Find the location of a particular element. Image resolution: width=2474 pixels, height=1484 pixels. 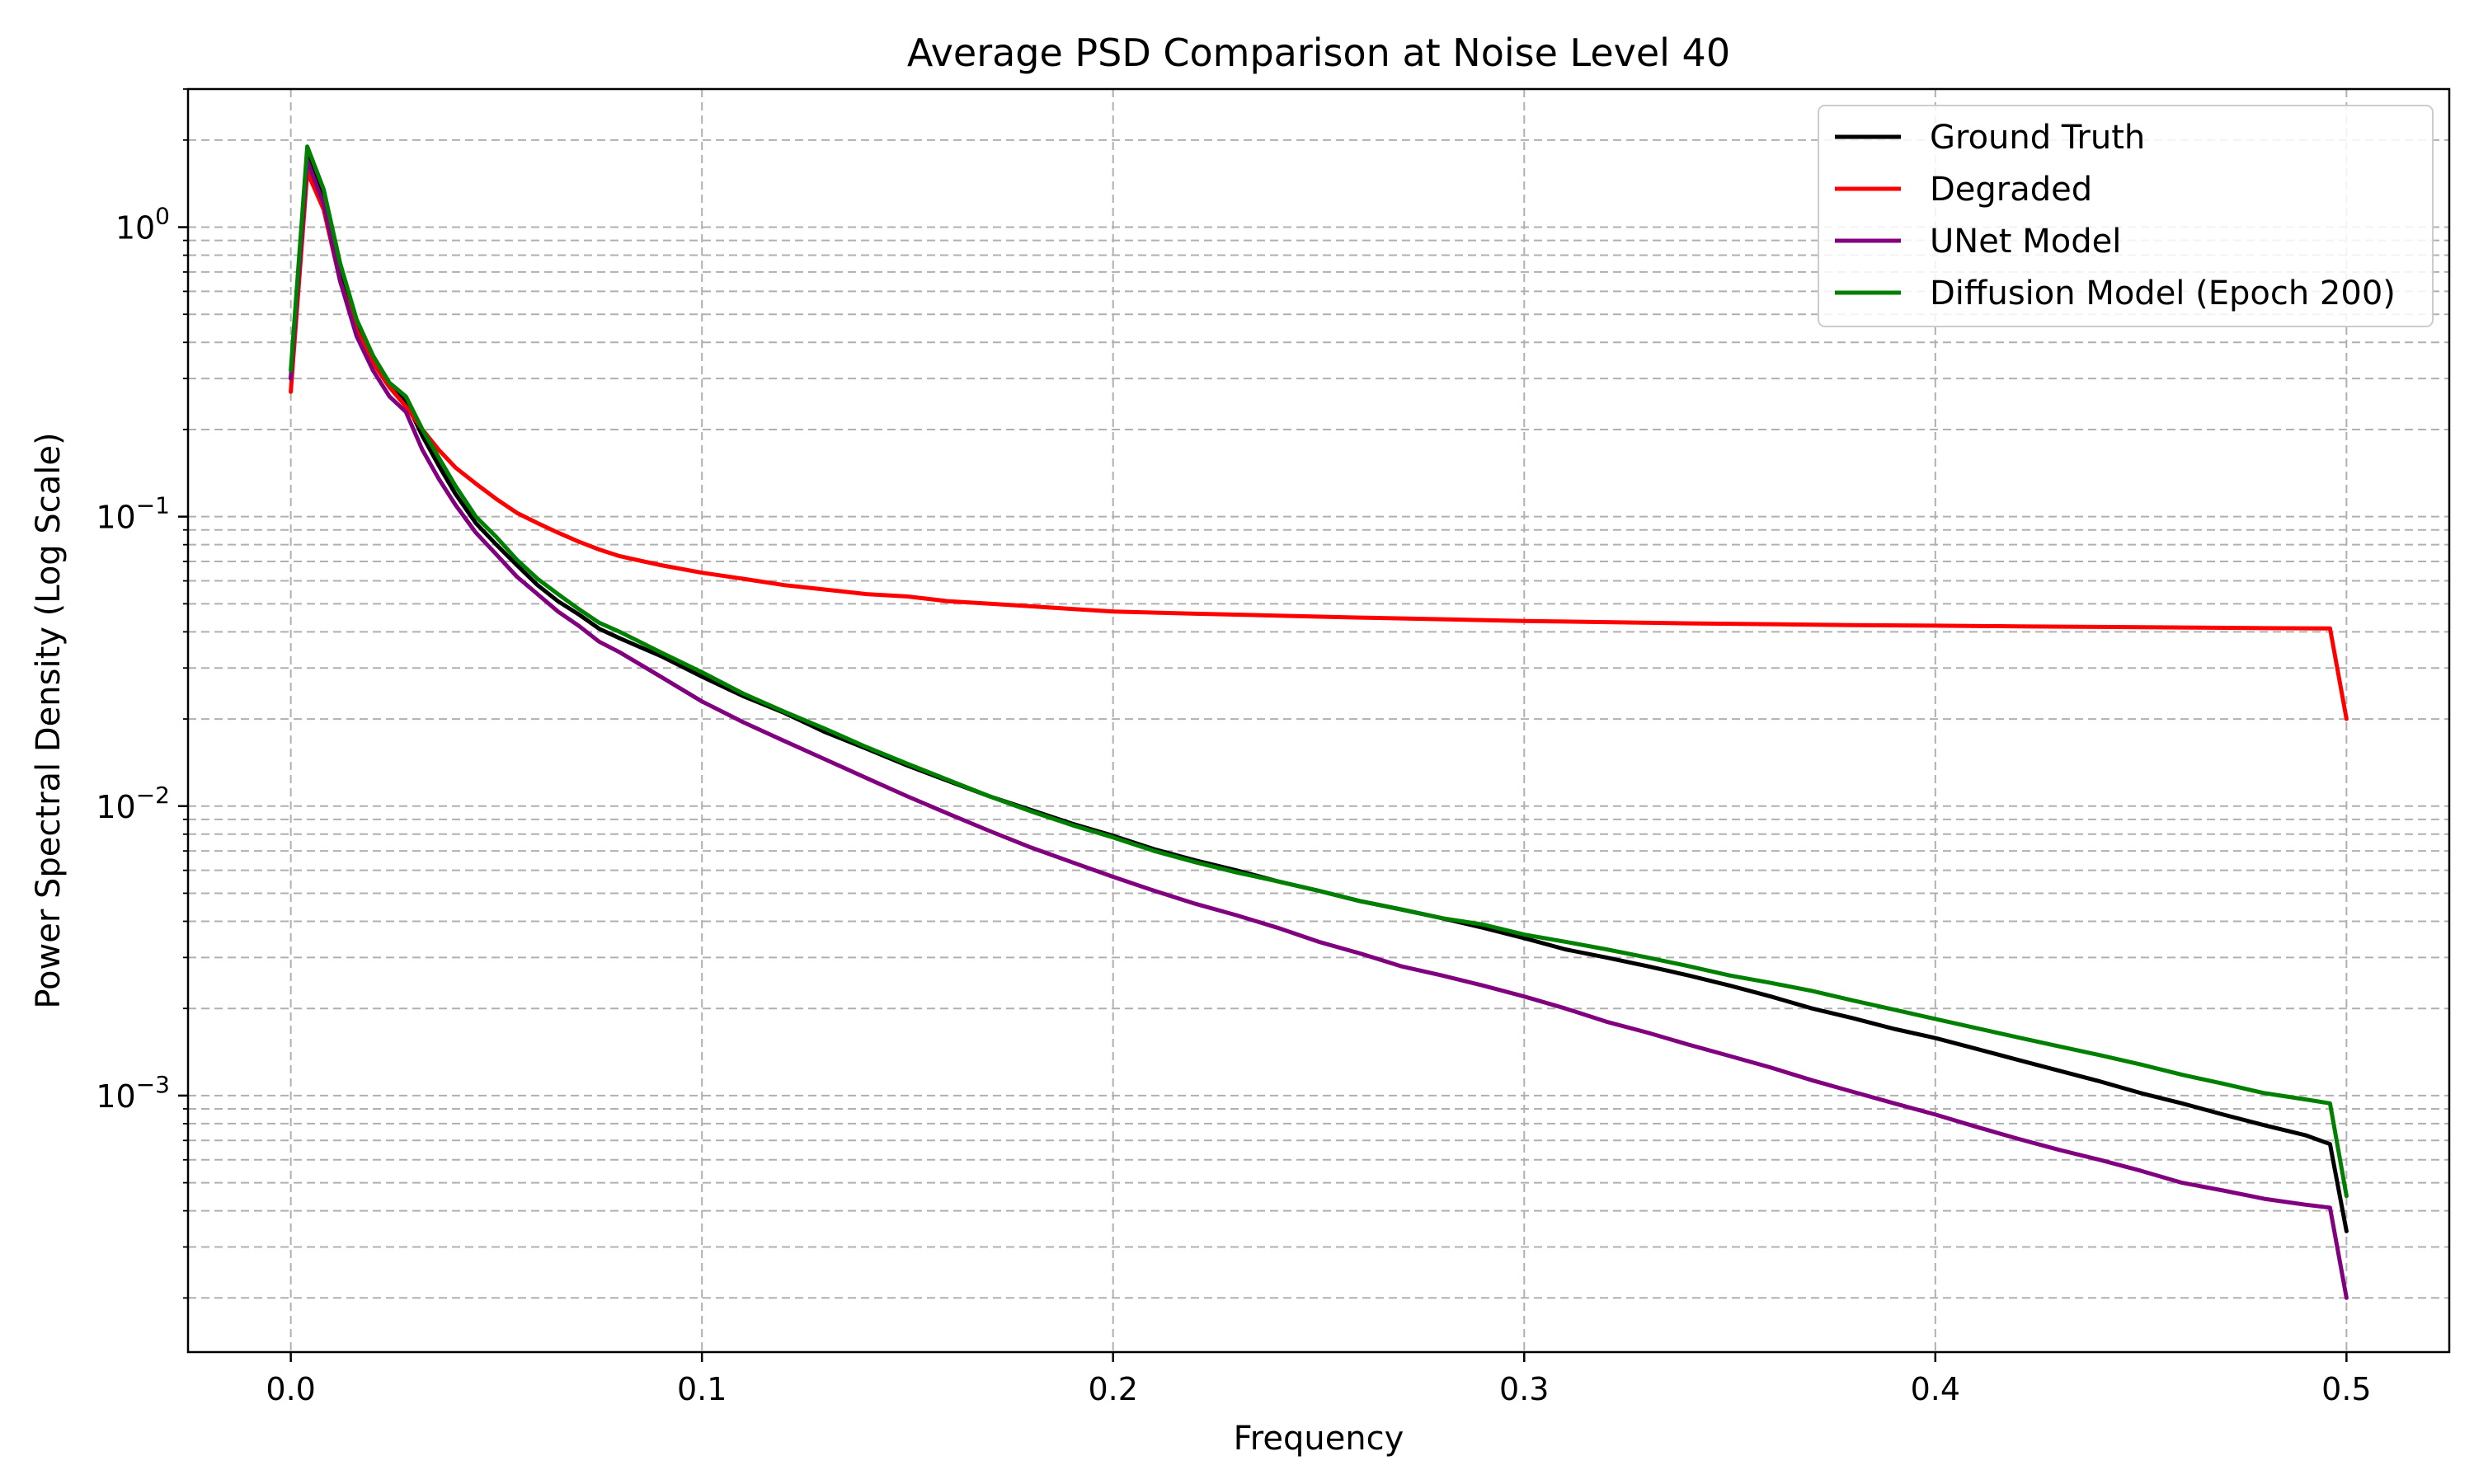

x-tick-label: 0.3 is located at coordinates (1524, 1389).